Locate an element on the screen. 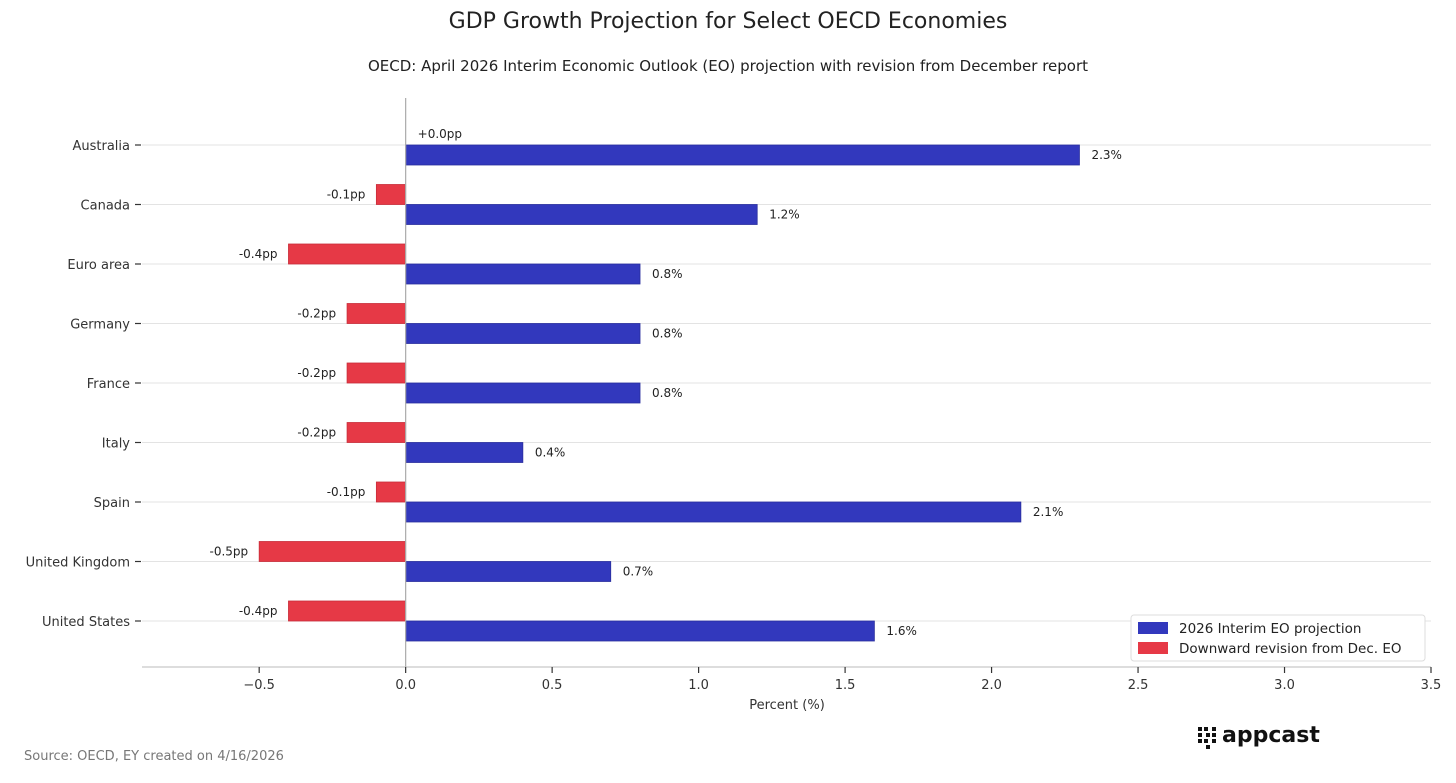 This screenshot has width=1456, height=783. category-label: Italy is located at coordinates (116, 444).